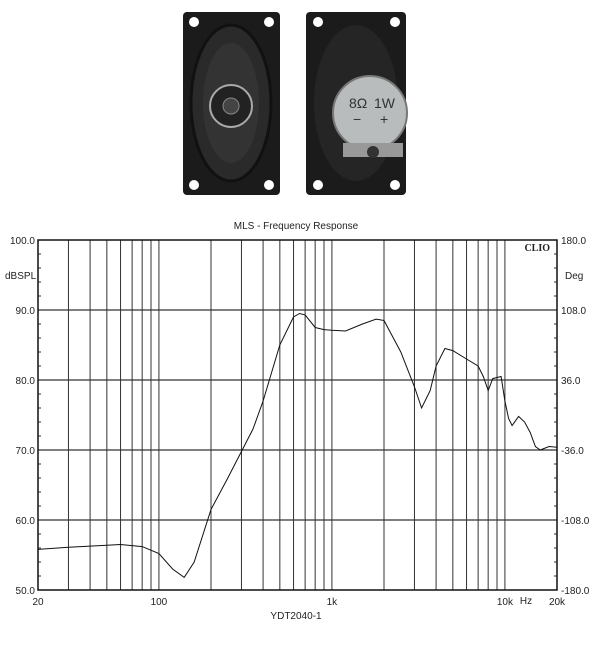 The image size is (612, 650). Describe the element at coordinates (38, 602) in the screenshot. I see `x-tick-label: 20` at that location.